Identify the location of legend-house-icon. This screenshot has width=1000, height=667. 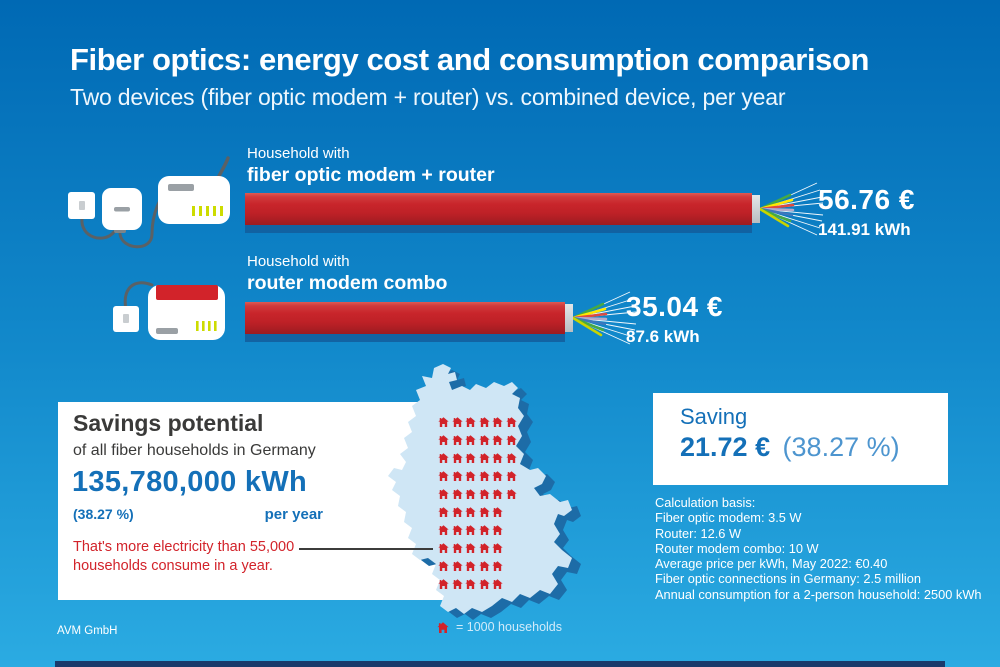
(443, 627).